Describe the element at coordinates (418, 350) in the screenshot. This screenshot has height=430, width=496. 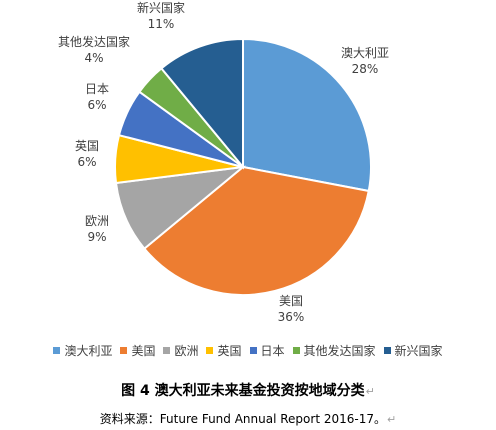
I see `legend-label: 新兴国家` at that location.